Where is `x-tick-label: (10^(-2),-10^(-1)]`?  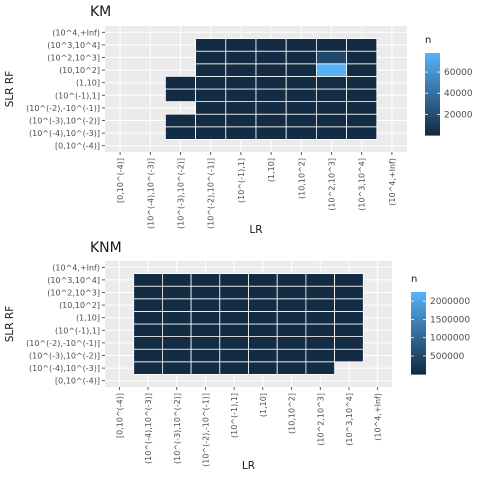 x-tick-label: (10^(-2),-10^(-1)] is located at coordinates (205, 430).